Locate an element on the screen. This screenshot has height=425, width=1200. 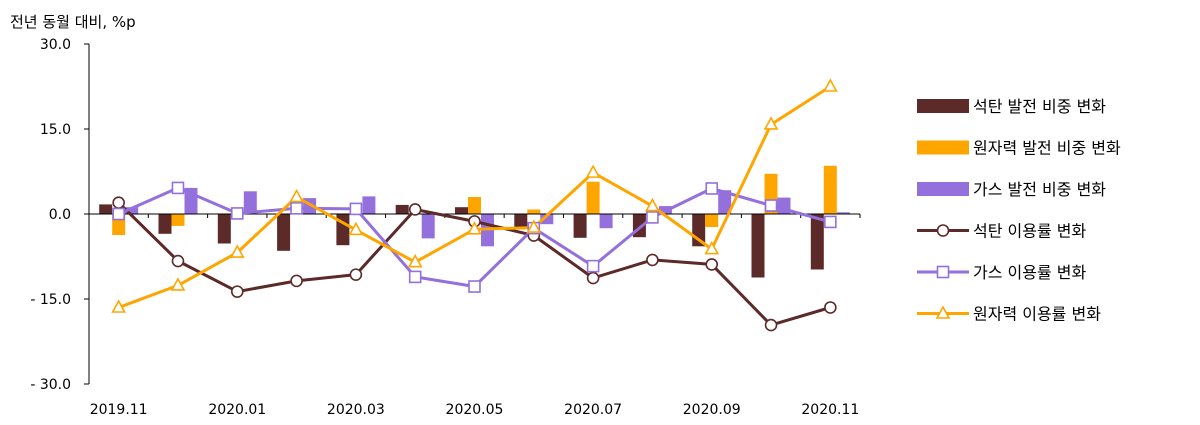
legend-label-2: 가스 발전 비중 변화 is located at coordinates (1039, 189).